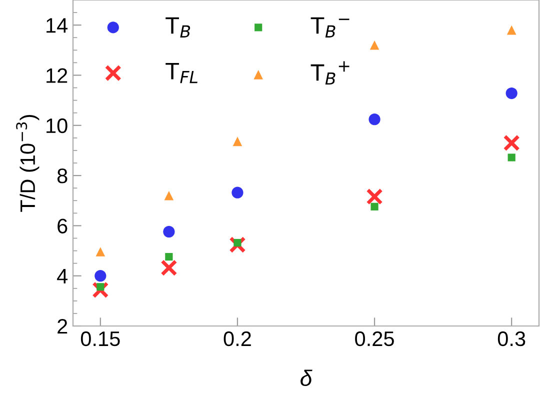 The image size is (542, 407). What do you see at coordinates (100, 338) in the screenshot?
I see `x-tick-label: 0.15` at bounding box center [100, 338].